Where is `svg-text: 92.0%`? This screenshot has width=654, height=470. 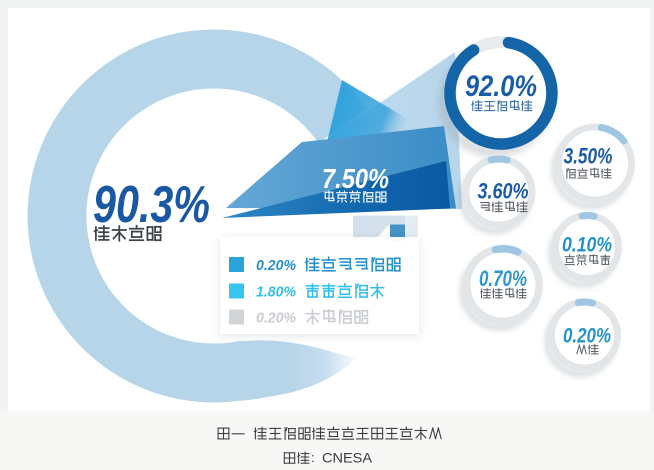
svg-text: 92.0% is located at coordinates (501, 86).